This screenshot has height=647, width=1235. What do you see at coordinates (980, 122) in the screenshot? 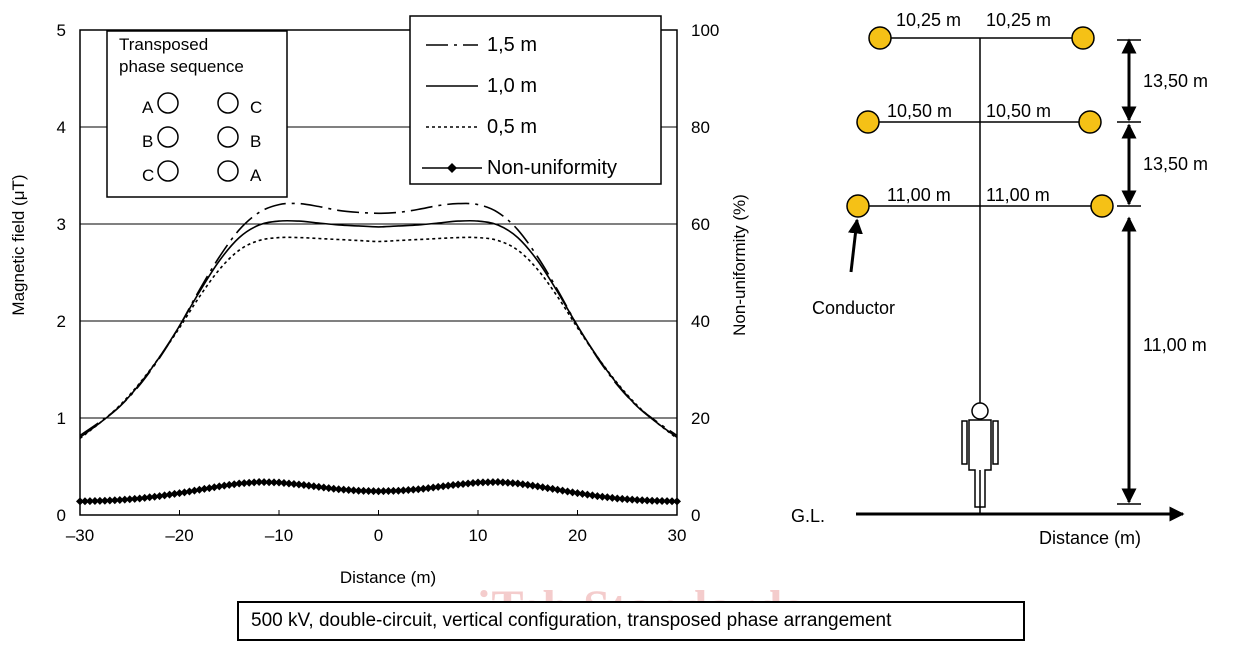
I see `conductors` at bounding box center [980, 122].